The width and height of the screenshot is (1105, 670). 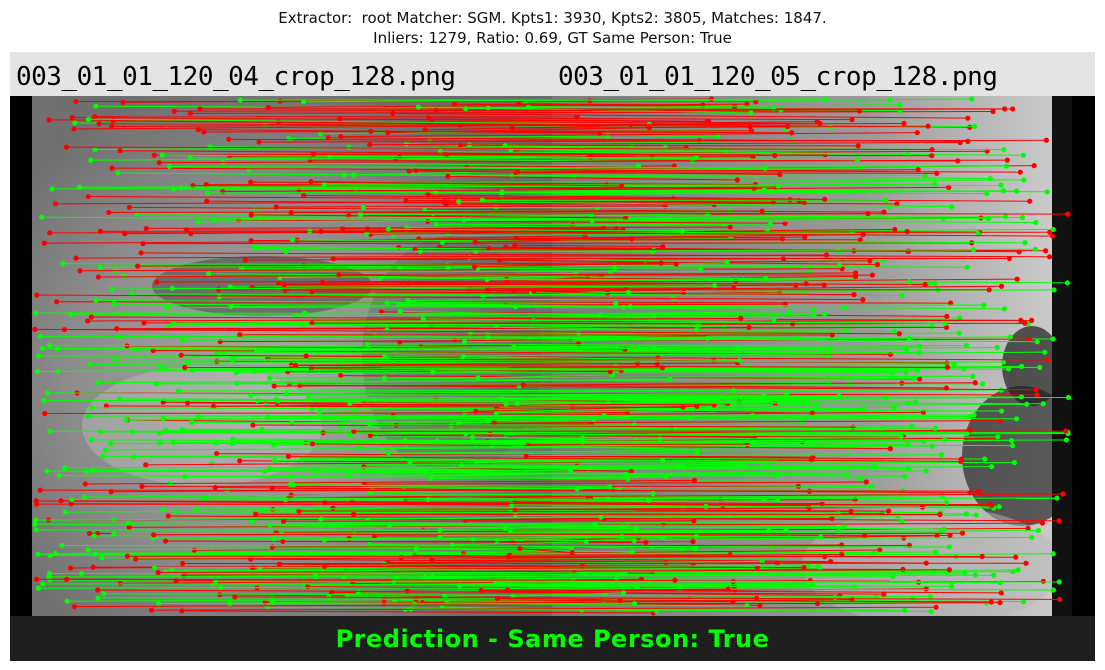 I want to click on prediction-label: Prediction - Same Person: True, so click(x=552, y=639).